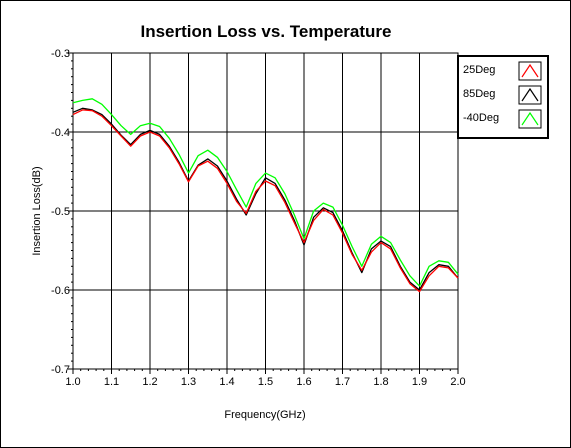 Image resolution: width=571 pixels, height=448 pixels. Describe the element at coordinates (60, 133) in the screenshot. I see `y-tick-label: -0.4` at that location.